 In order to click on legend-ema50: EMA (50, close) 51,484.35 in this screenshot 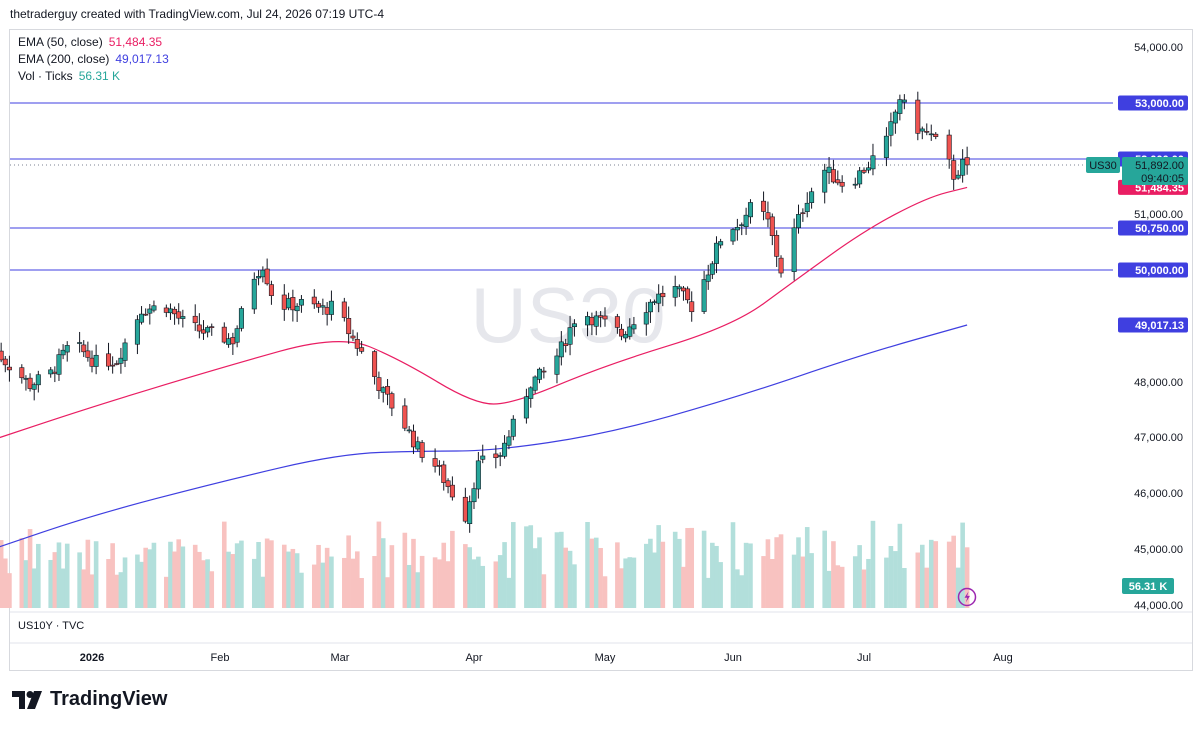, I will do `click(96, 42)`.